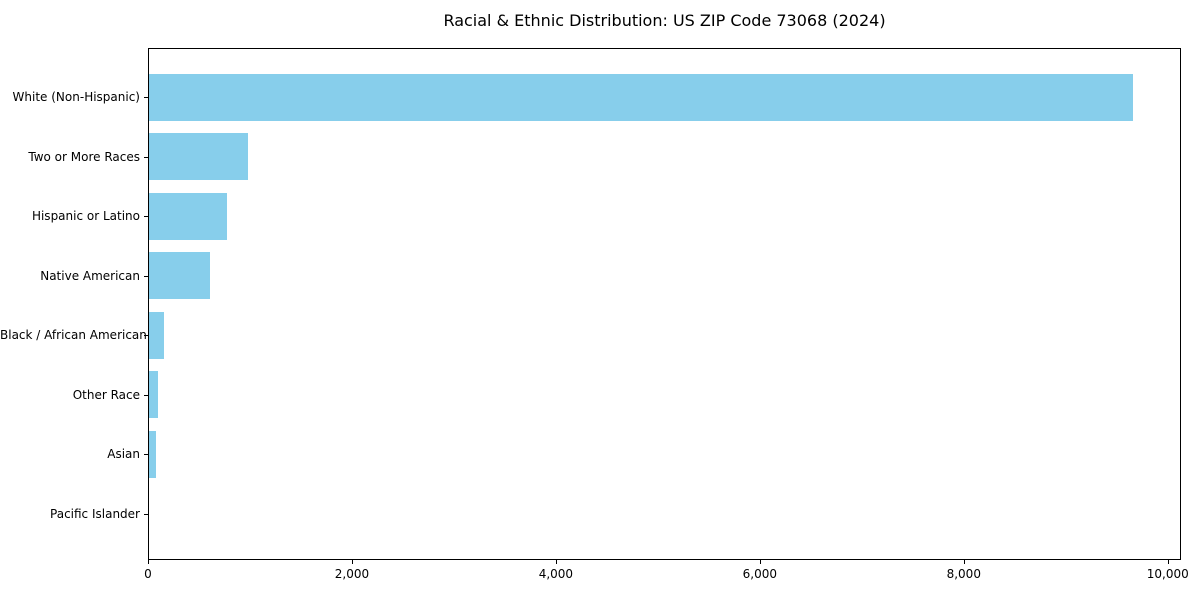 This screenshot has width=1200, height=600. What do you see at coordinates (73, 335) in the screenshot?
I see `y-tick-label: Black / African American` at bounding box center [73, 335].